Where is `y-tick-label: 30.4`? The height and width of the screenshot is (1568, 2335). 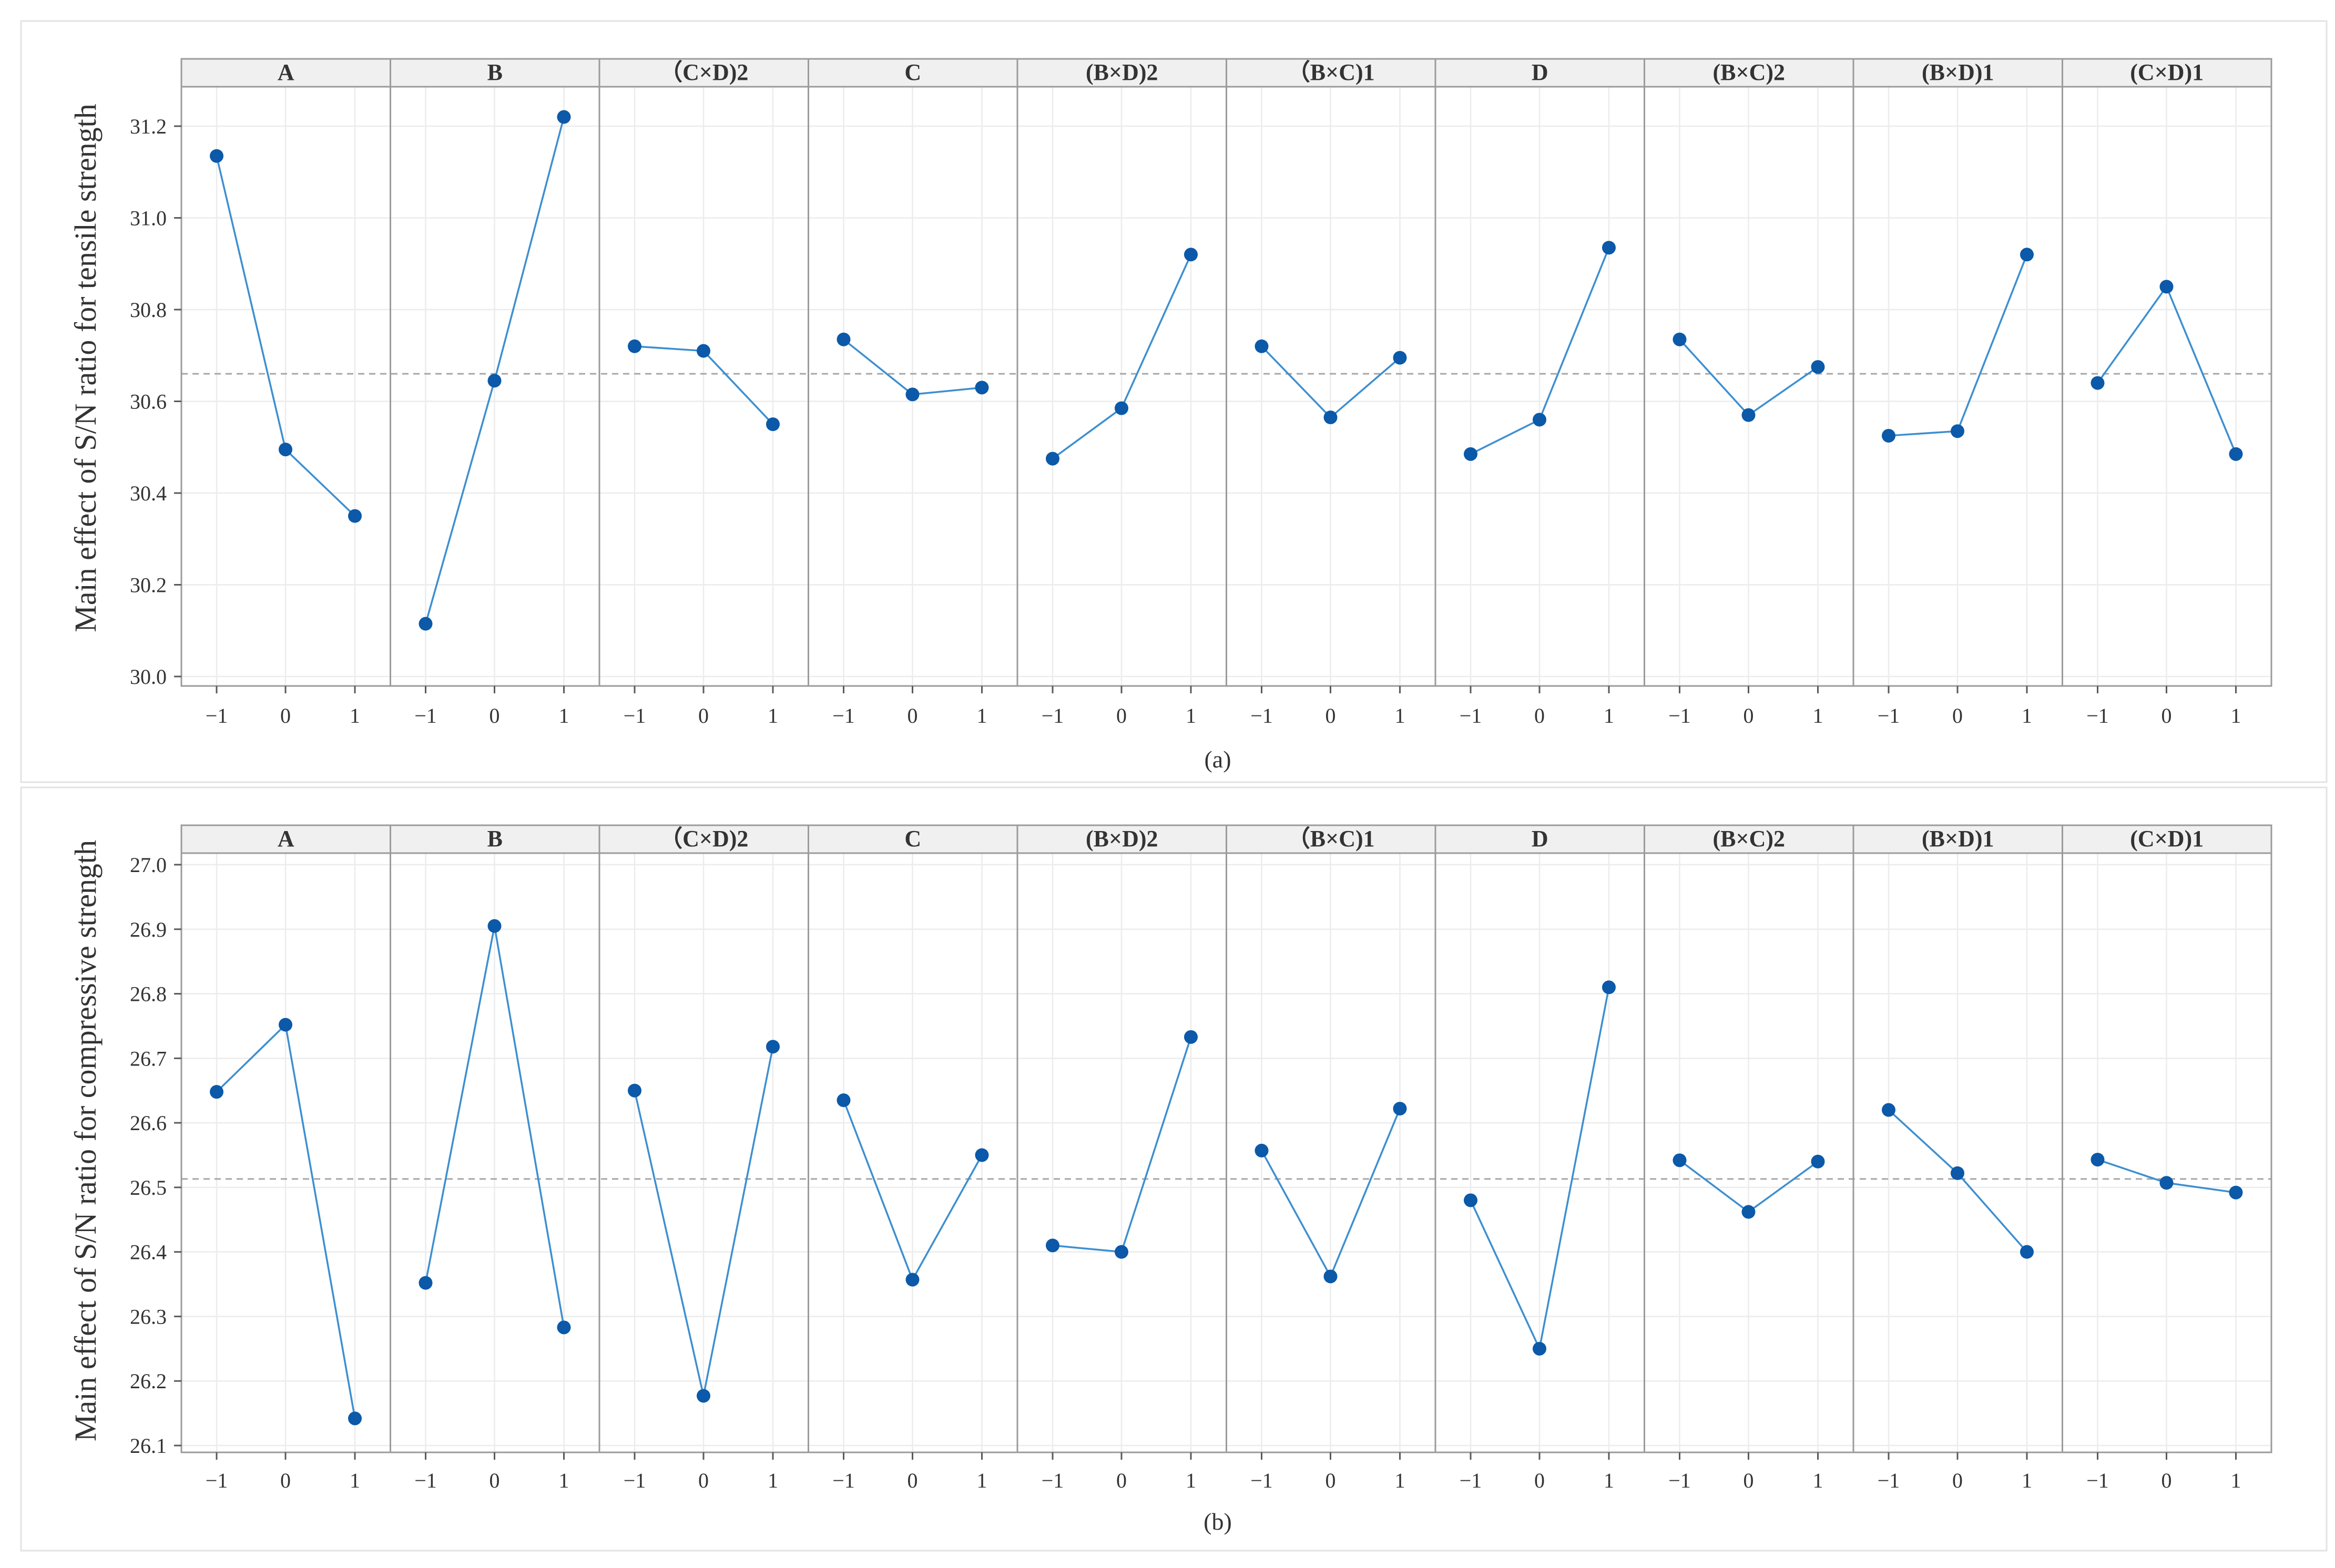 y-tick-label: 30.4 is located at coordinates (148, 493).